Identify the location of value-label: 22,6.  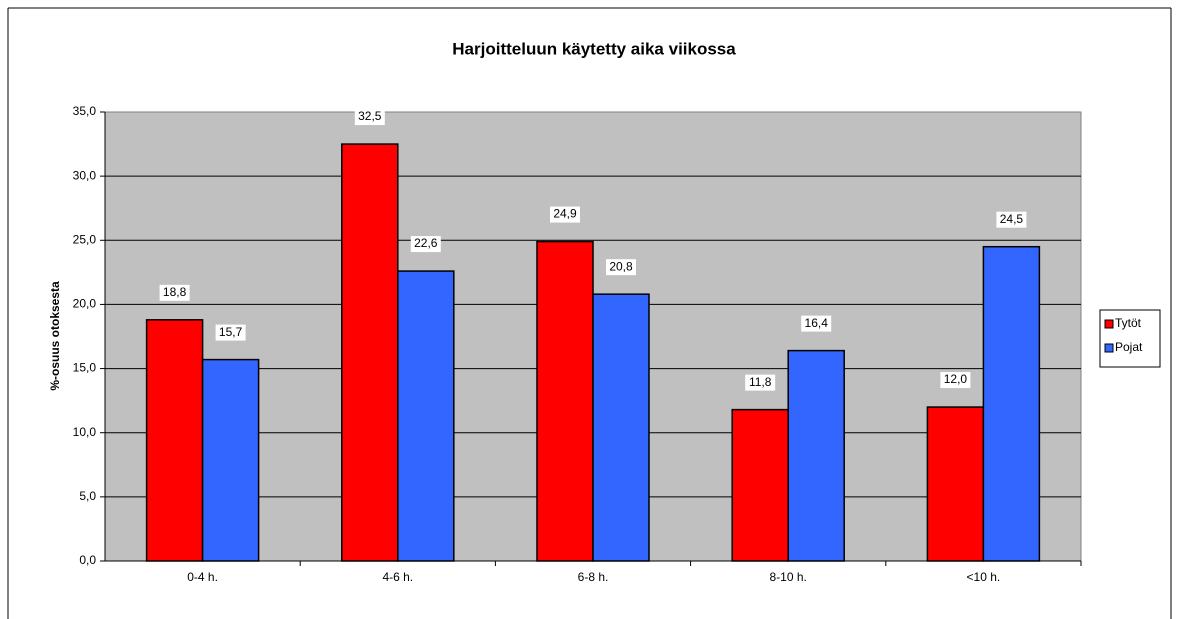
(426, 243).